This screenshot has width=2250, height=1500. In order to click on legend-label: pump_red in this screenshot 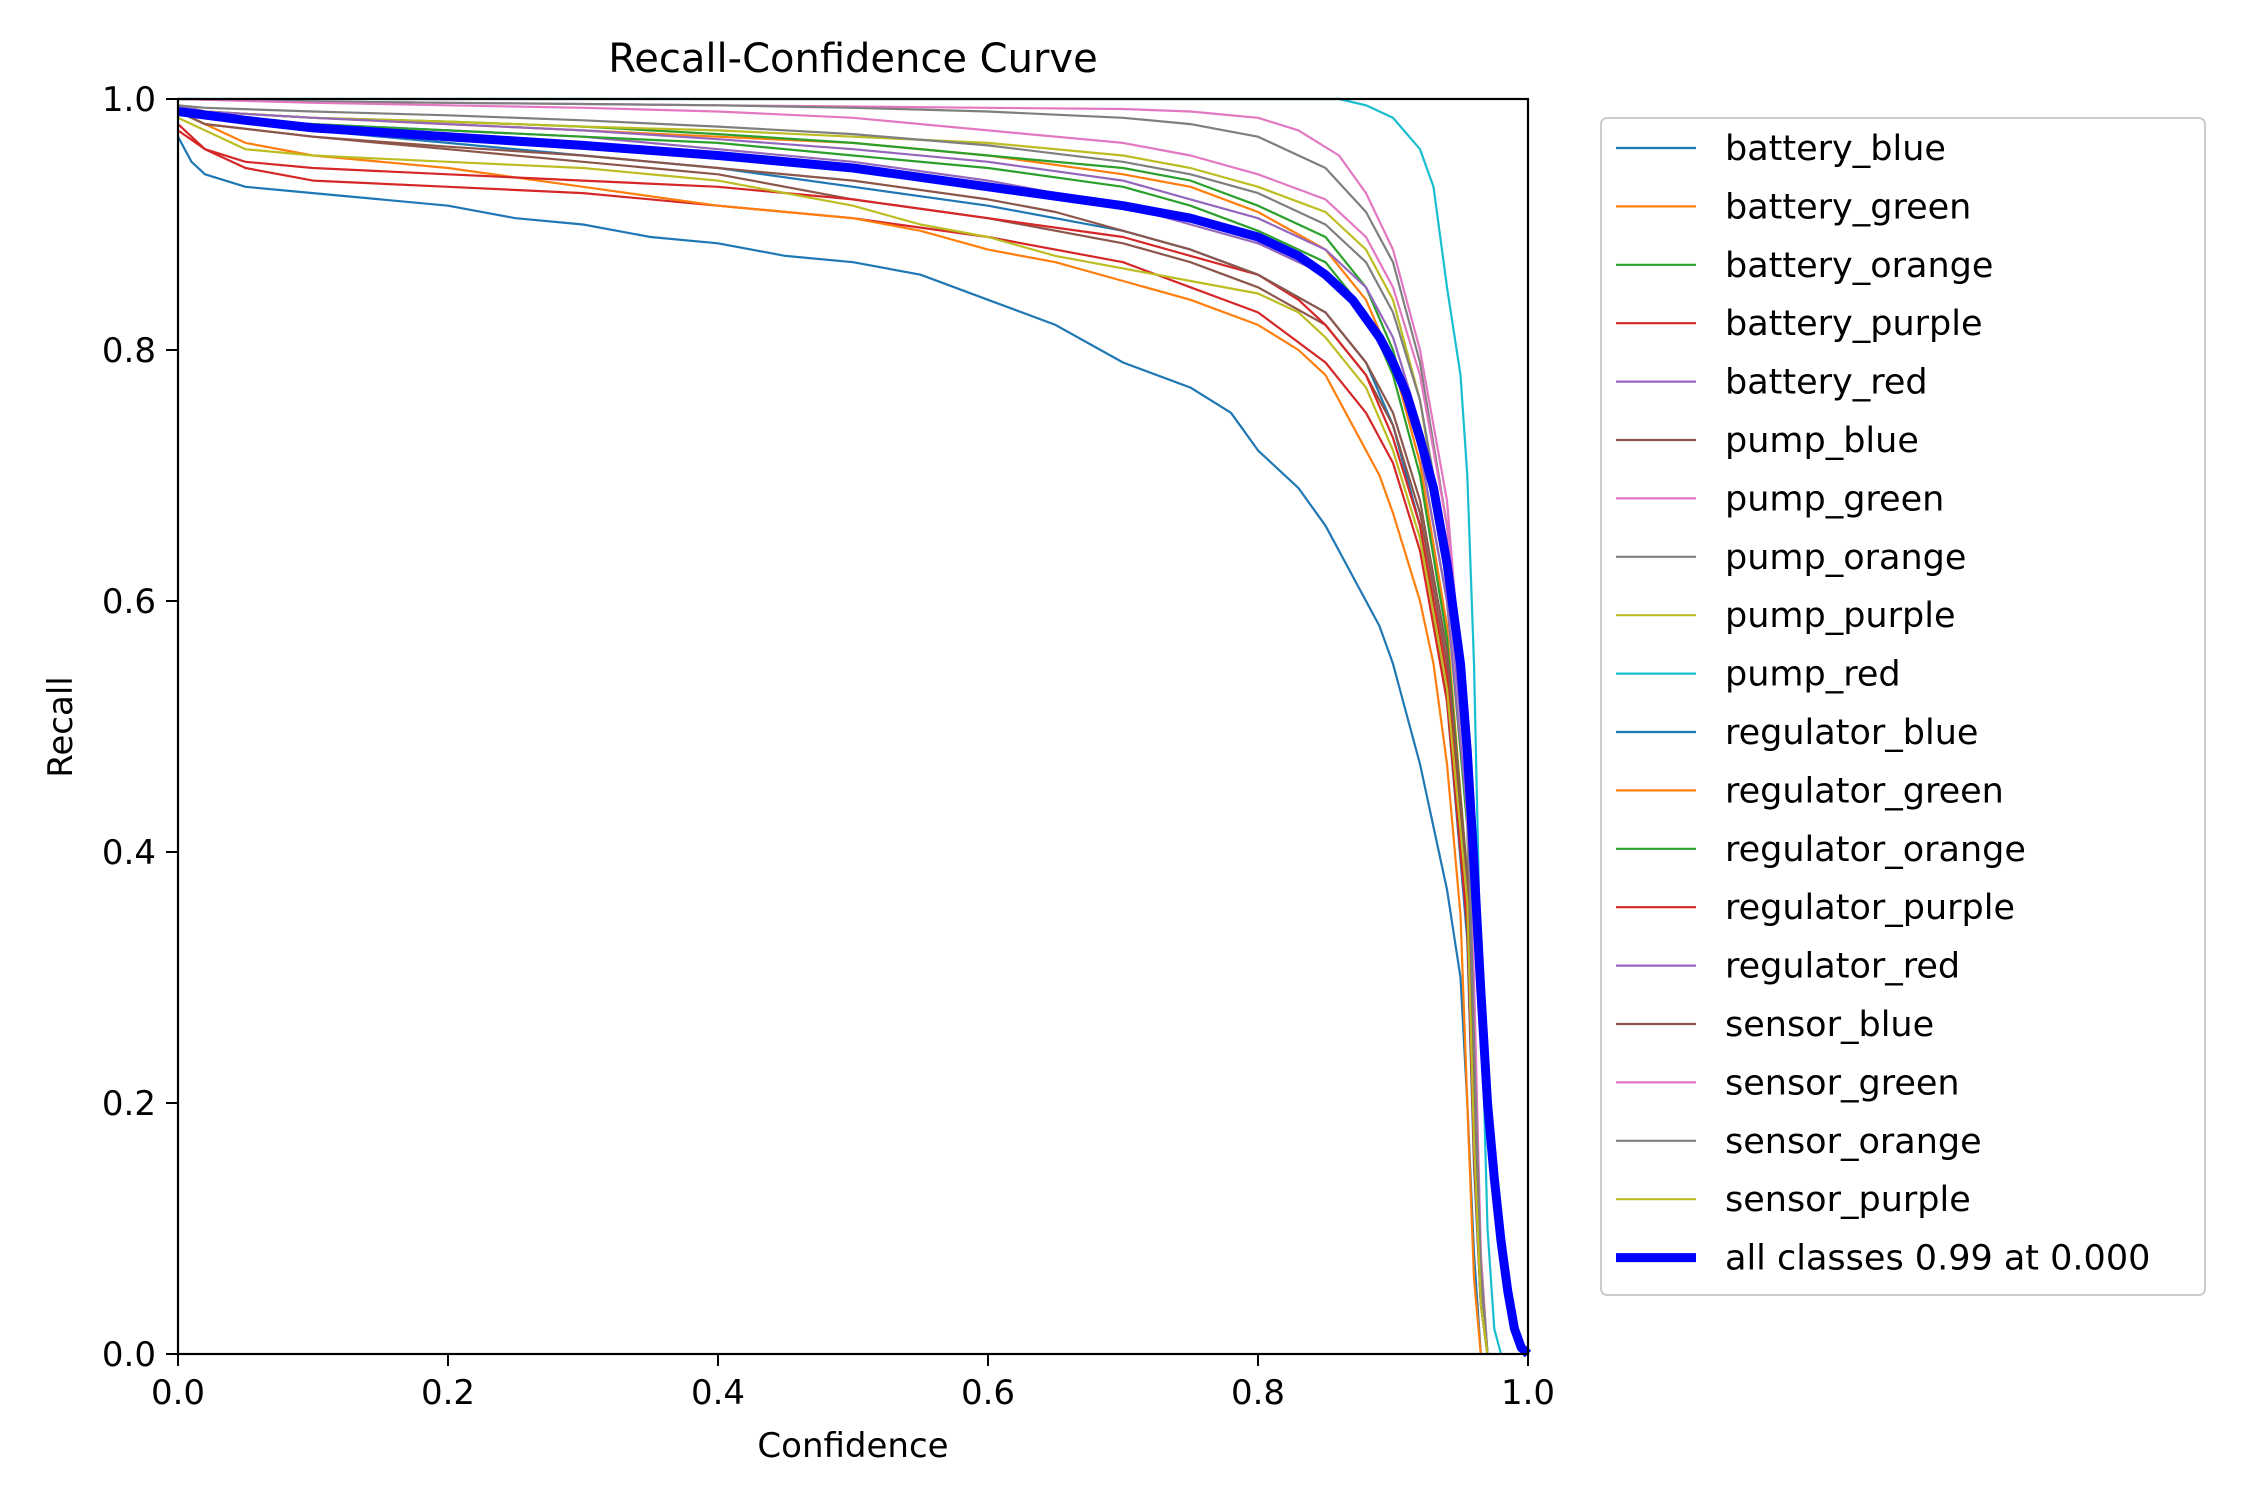, I will do `click(1813, 675)`.